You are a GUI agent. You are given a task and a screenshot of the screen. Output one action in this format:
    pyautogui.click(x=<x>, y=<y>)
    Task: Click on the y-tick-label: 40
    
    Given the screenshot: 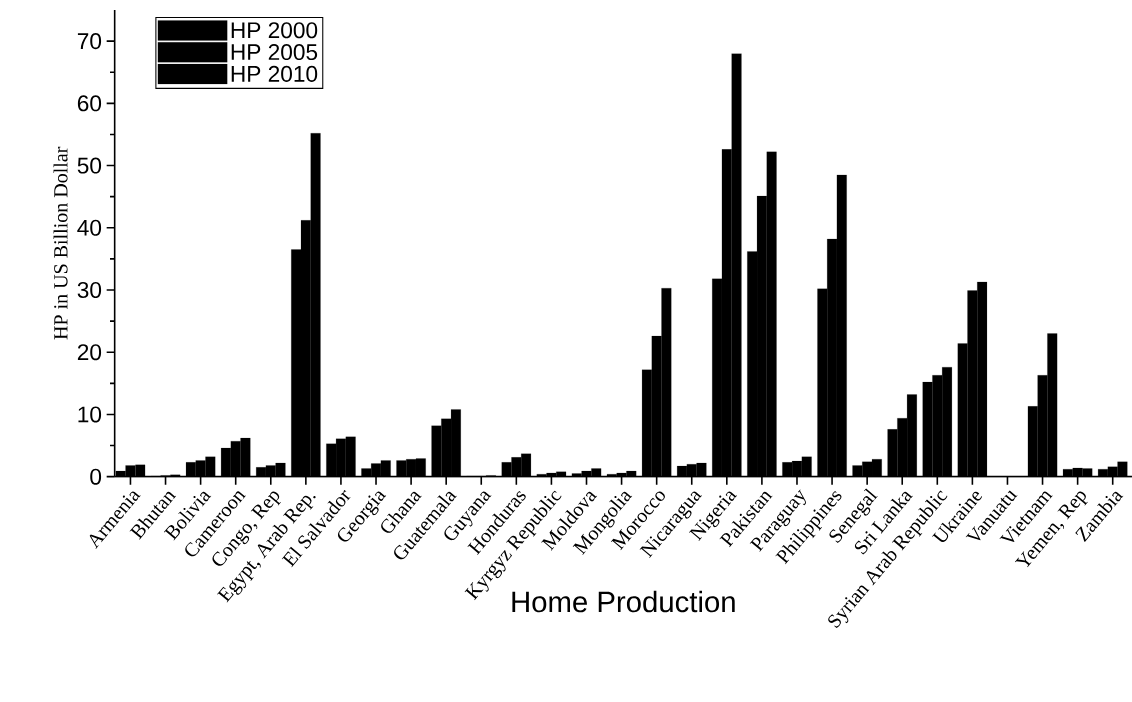 What is the action you would take?
    pyautogui.click(x=89, y=227)
    